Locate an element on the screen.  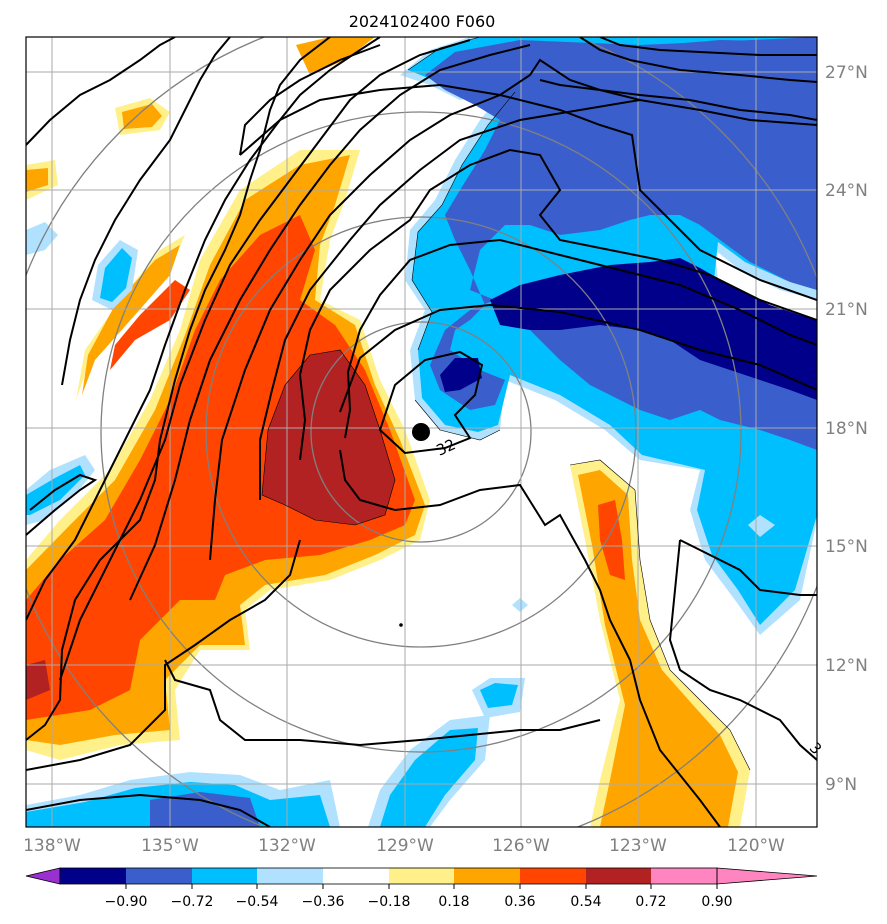
lat-label: 21°N is located at coordinates (846, 310).